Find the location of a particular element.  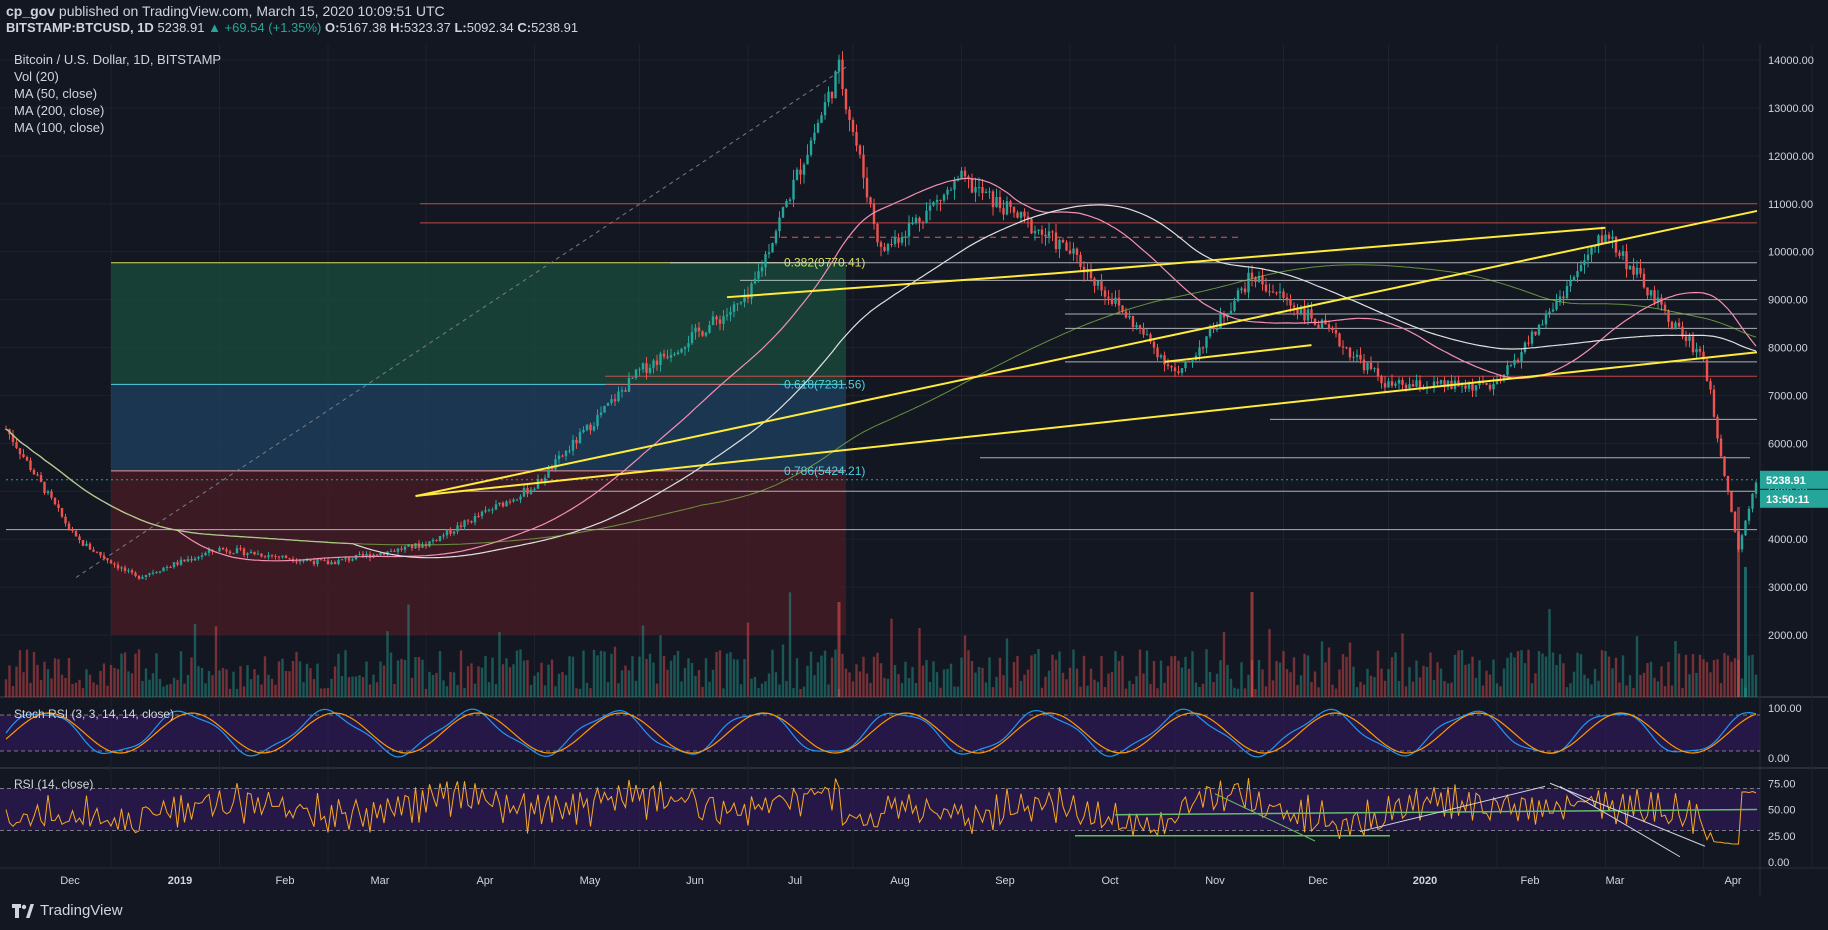

legend-ma50: MA (50, close) is located at coordinates (56, 93).